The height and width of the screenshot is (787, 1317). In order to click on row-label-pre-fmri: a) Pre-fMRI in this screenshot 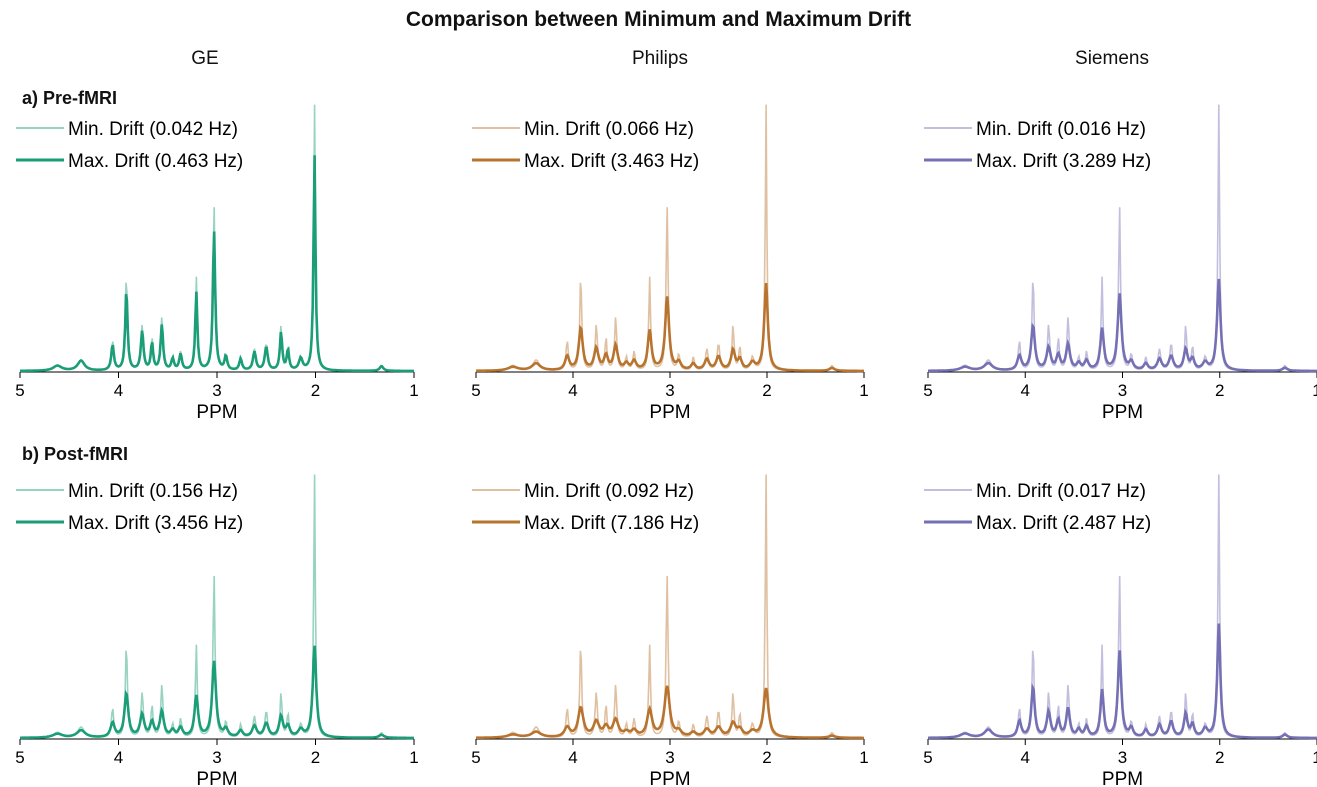, I will do `click(70, 98)`.